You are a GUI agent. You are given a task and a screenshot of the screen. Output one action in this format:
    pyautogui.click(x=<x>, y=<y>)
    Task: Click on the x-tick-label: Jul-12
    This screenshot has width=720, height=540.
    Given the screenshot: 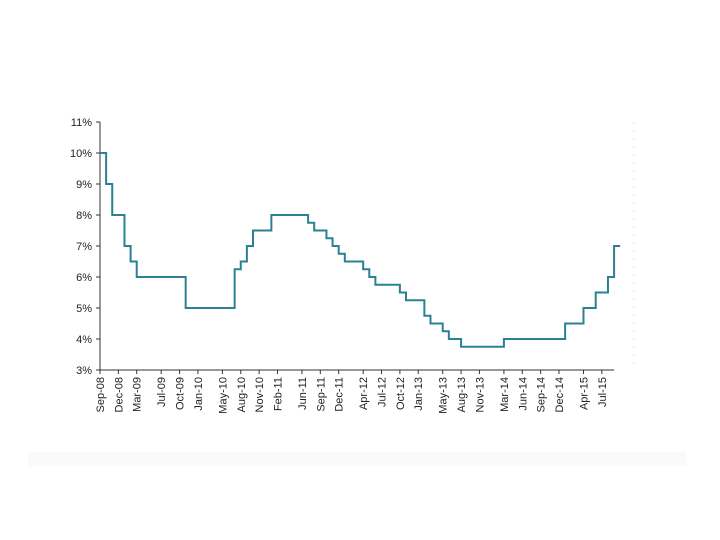 What is the action you would take?
    pyautogui.click(x=383, y=392)
    